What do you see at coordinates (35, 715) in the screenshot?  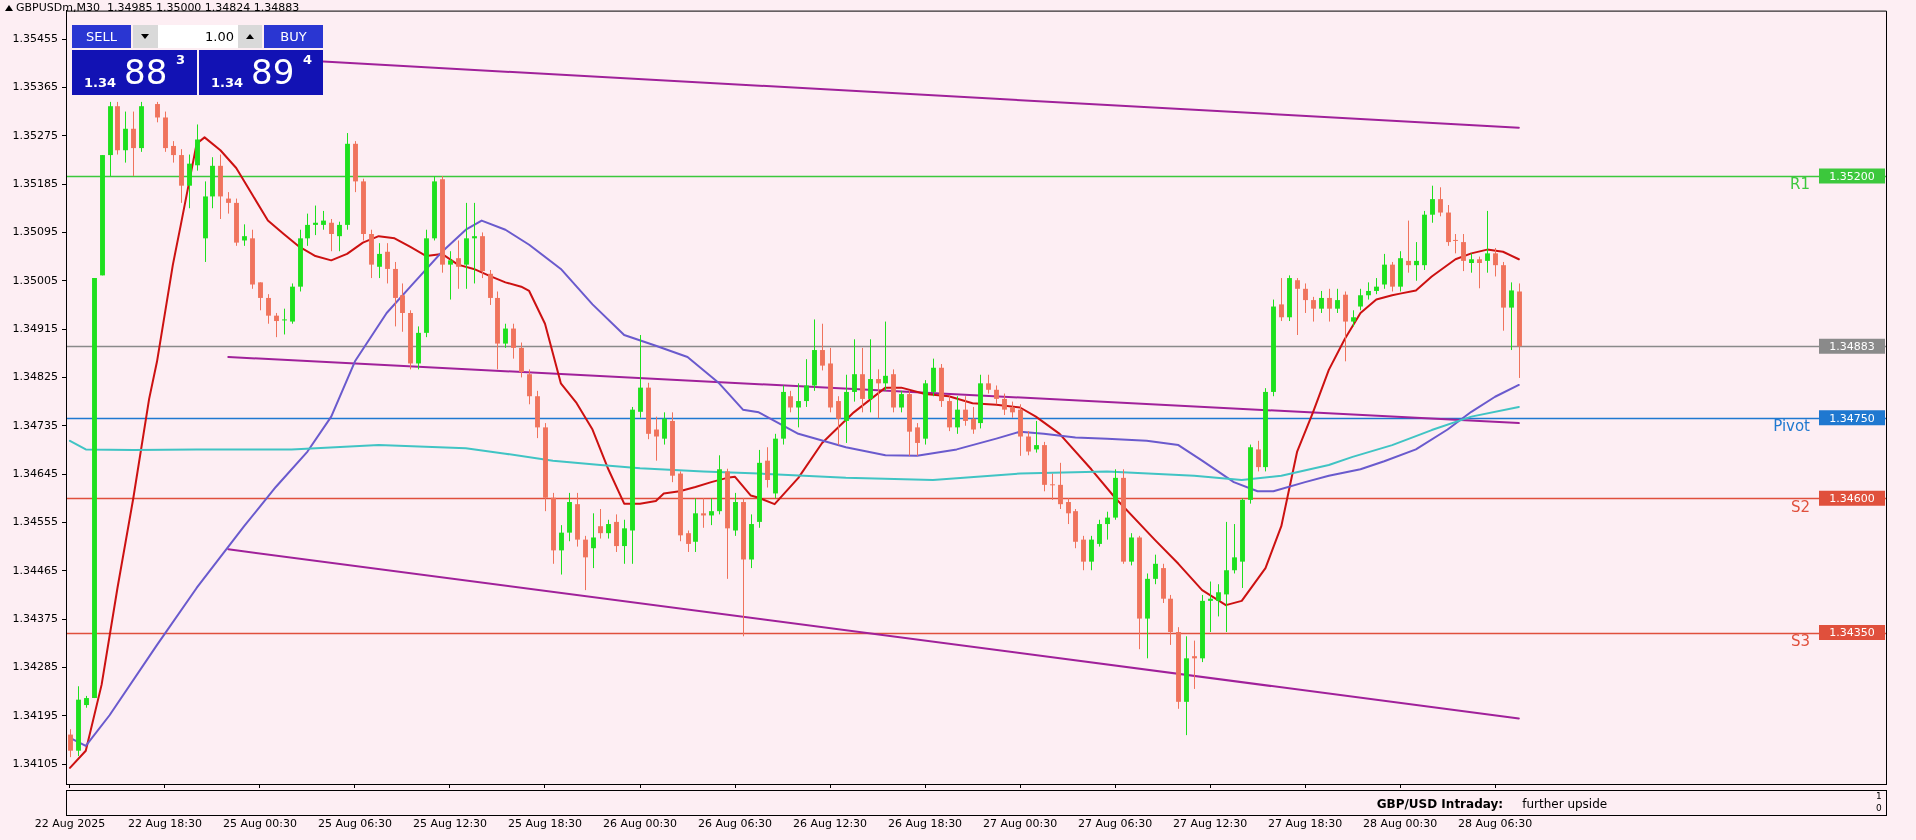 I see `y-tick-label: 1.34195` at bounding box center [35, 715].